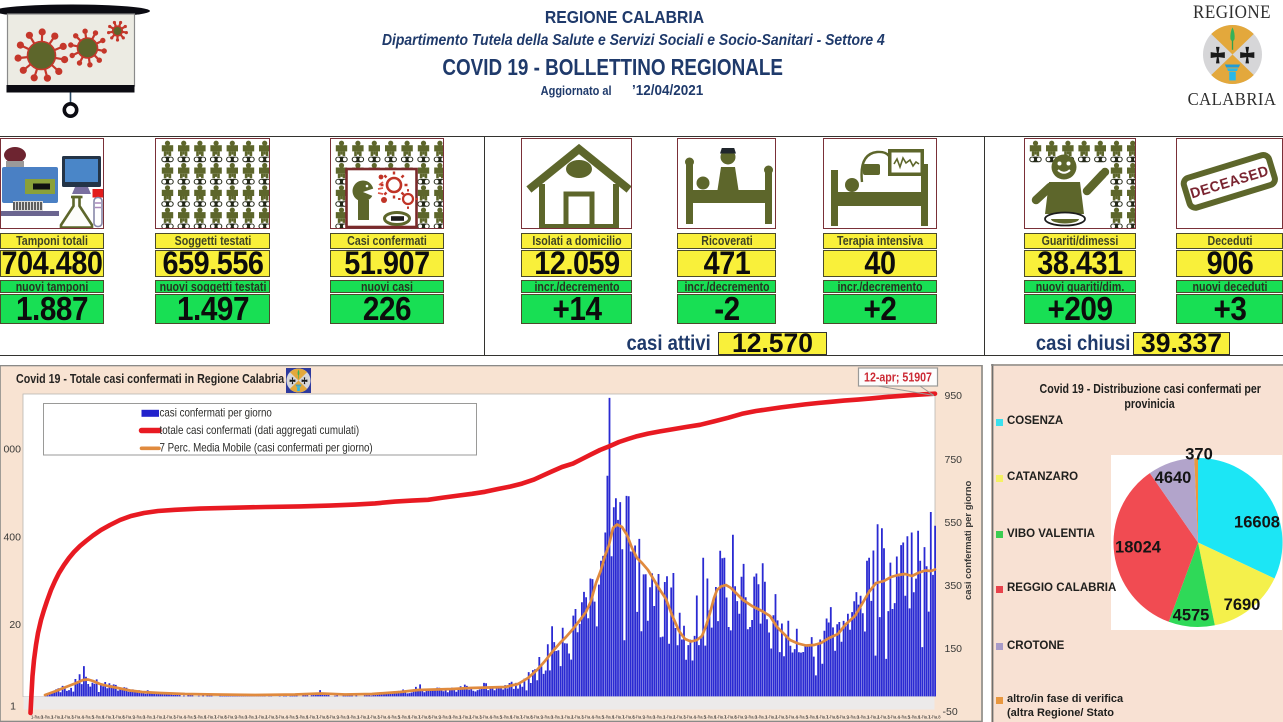 The image size is (1283, 722). What do you see at coordinates (1191, 616) in the screenshot?
I see `svg-text: 4575` at bounding box center [1191, 616].